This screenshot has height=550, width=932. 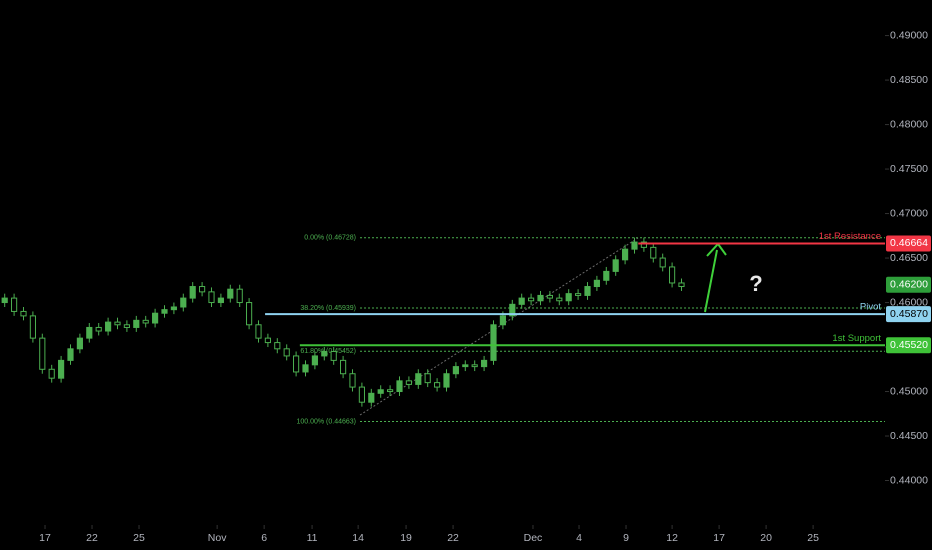 What do you see at coordinates (909, 35) in the screenshot?
I see `y-tick-label: 0.49000` at bounding box center [909, 35].